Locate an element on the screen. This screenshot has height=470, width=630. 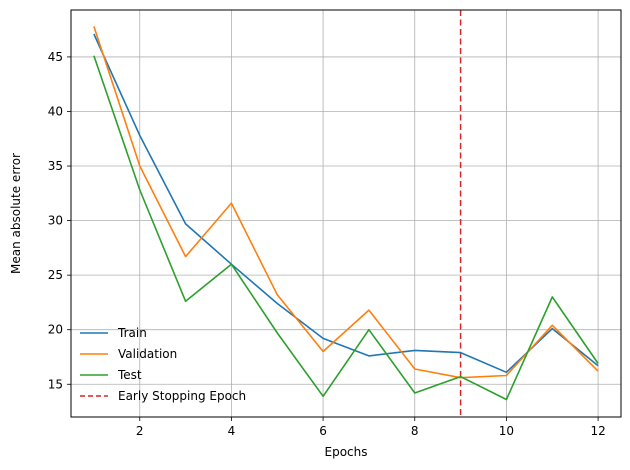
x-tick-label: 12 is located at coordinates (597, 431).